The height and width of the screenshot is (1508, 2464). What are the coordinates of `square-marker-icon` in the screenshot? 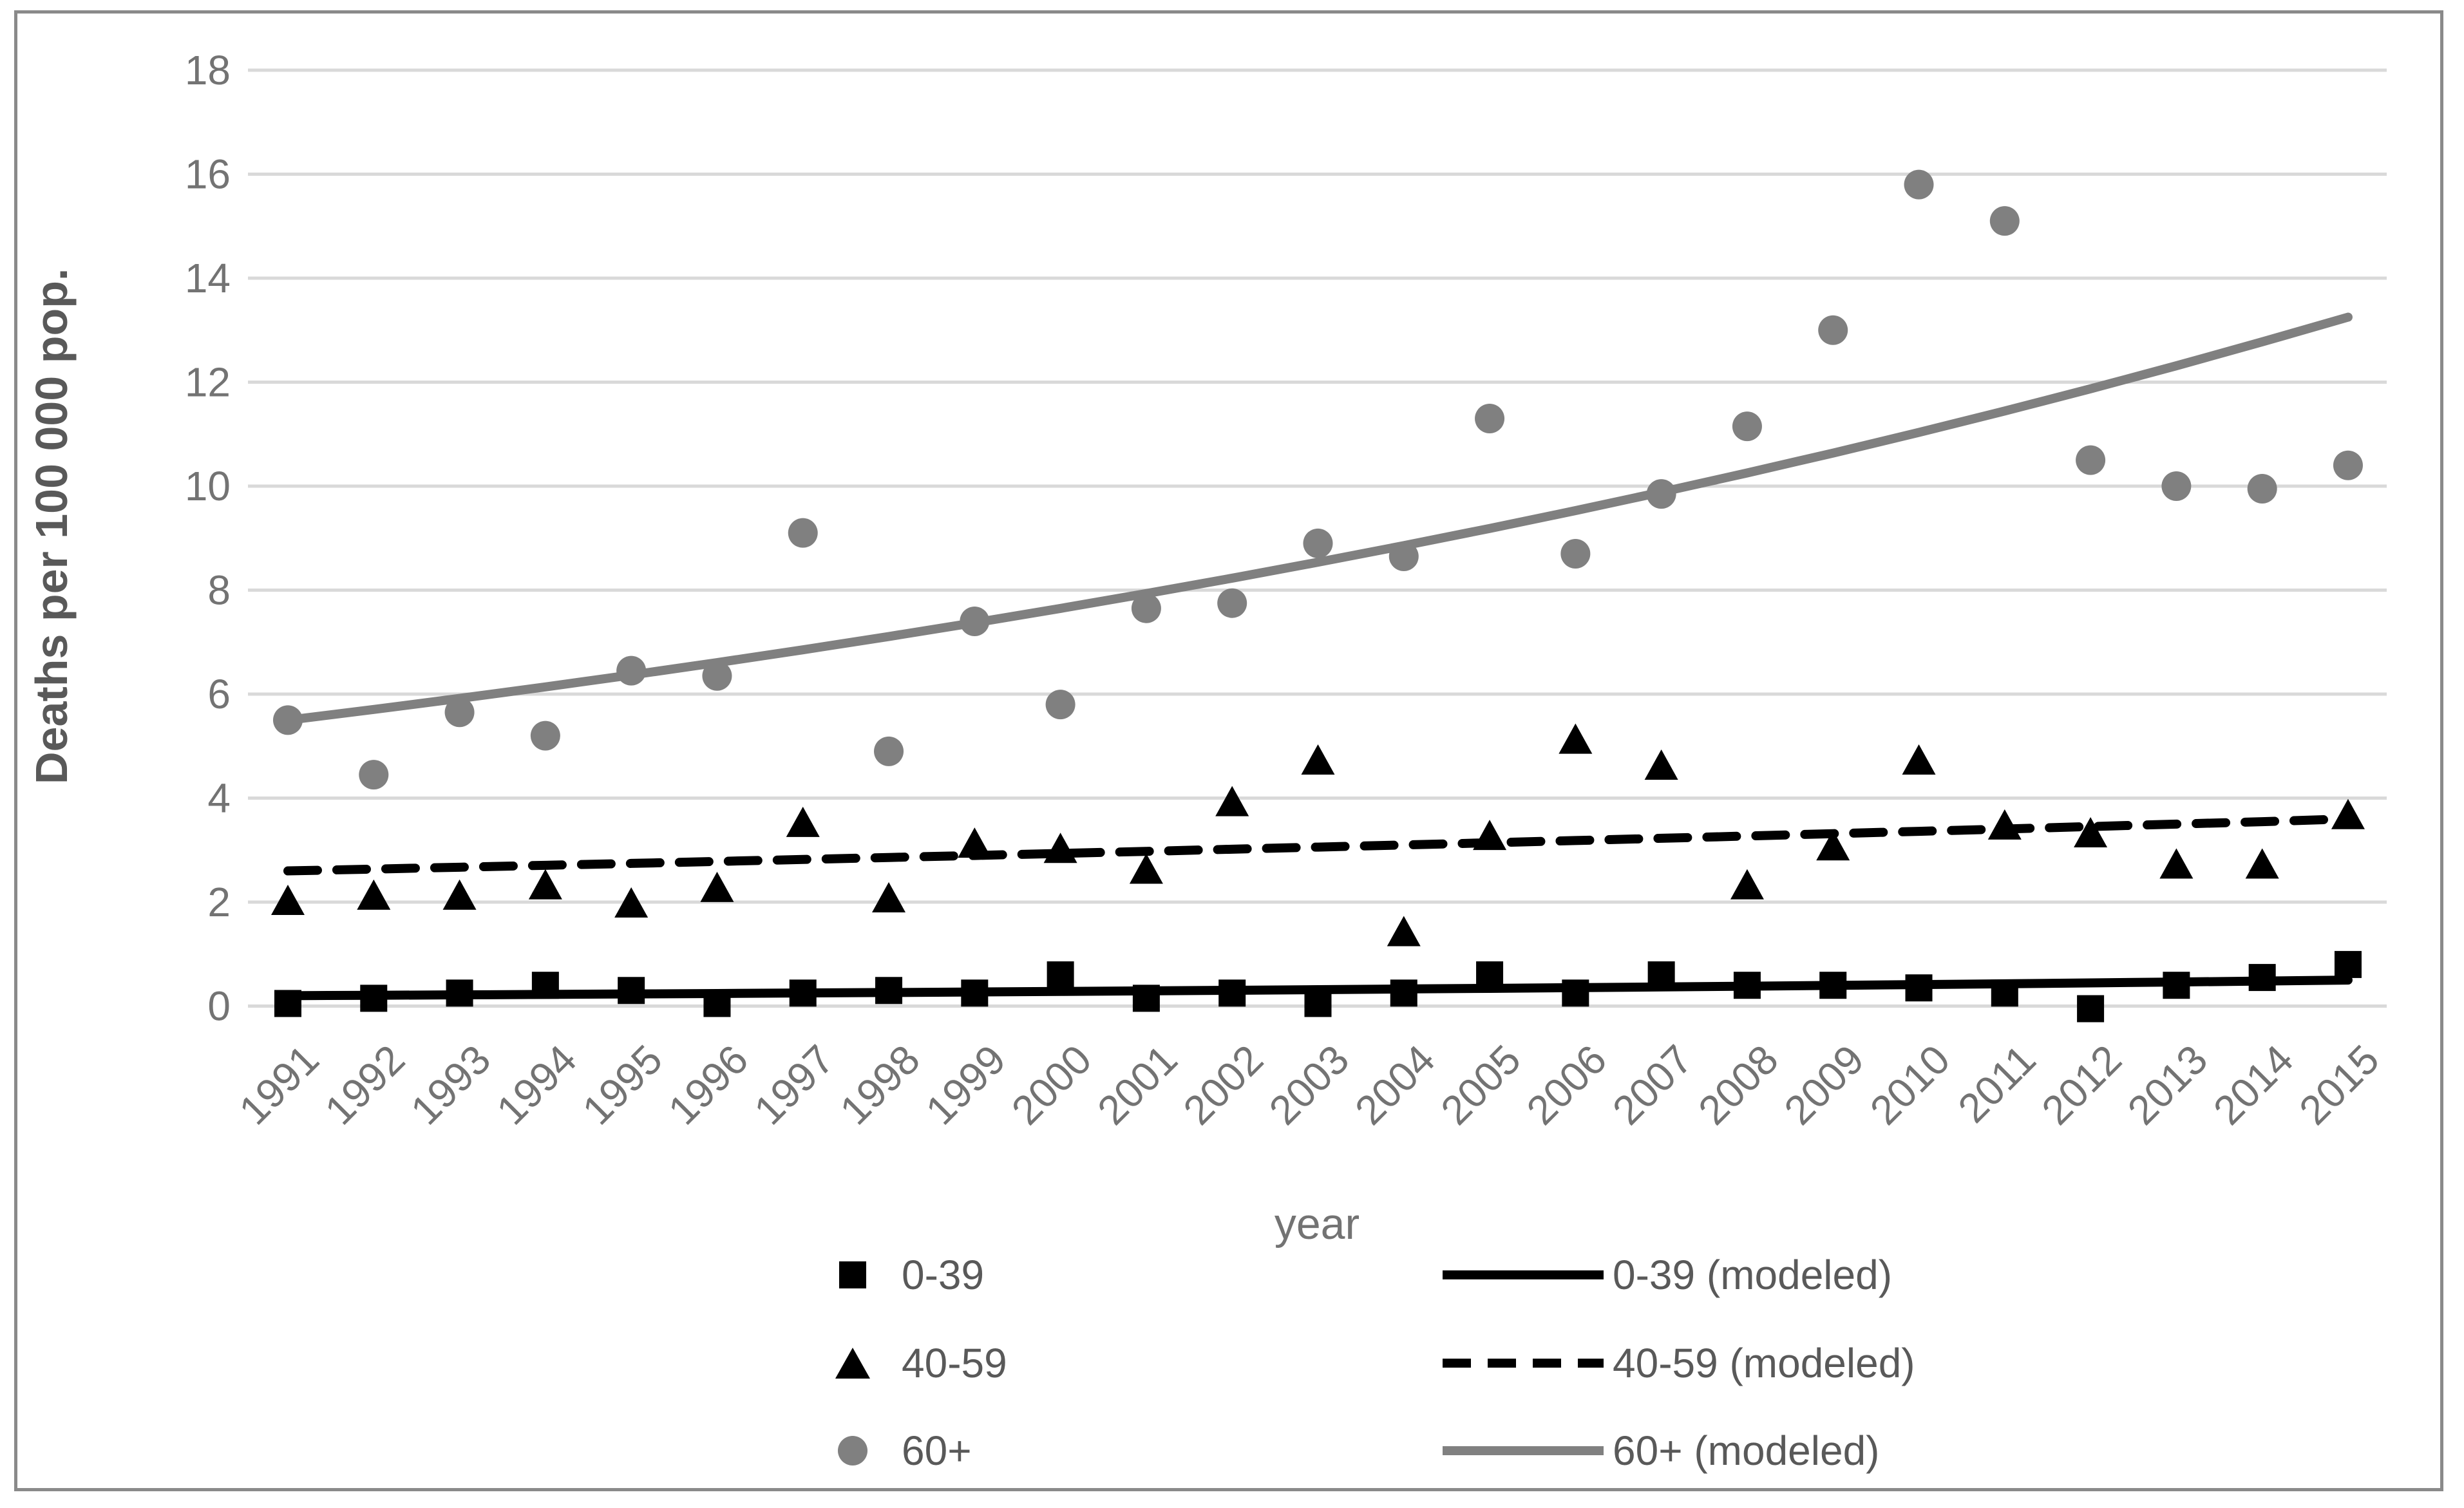 It's located at (852, 1275).